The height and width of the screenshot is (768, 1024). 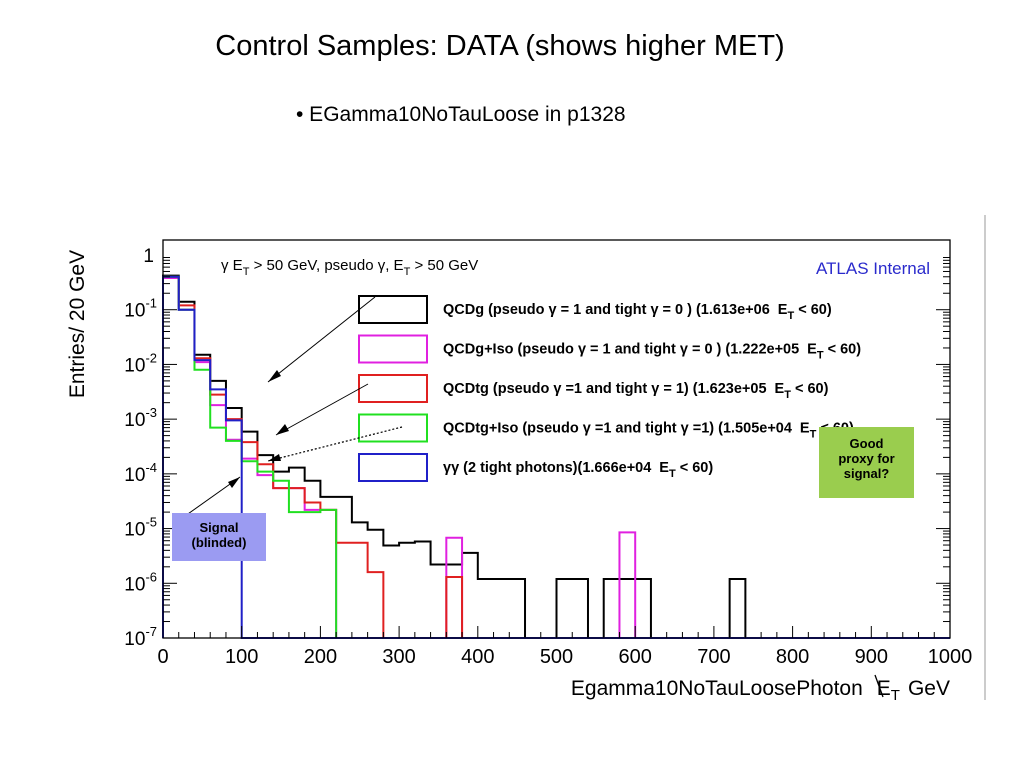 What do you see at coordinates (866, 473) in the screenshot?
I see `good-proxy-line: signal?` at bounding box center [866, 473].